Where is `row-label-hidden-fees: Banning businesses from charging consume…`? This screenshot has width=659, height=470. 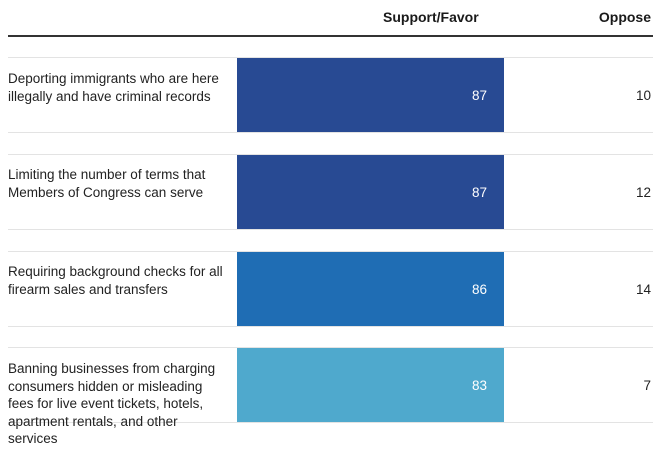
row-label-hidden-fees: Banning businesses from charging consume… is located at coordinates (112, 403).